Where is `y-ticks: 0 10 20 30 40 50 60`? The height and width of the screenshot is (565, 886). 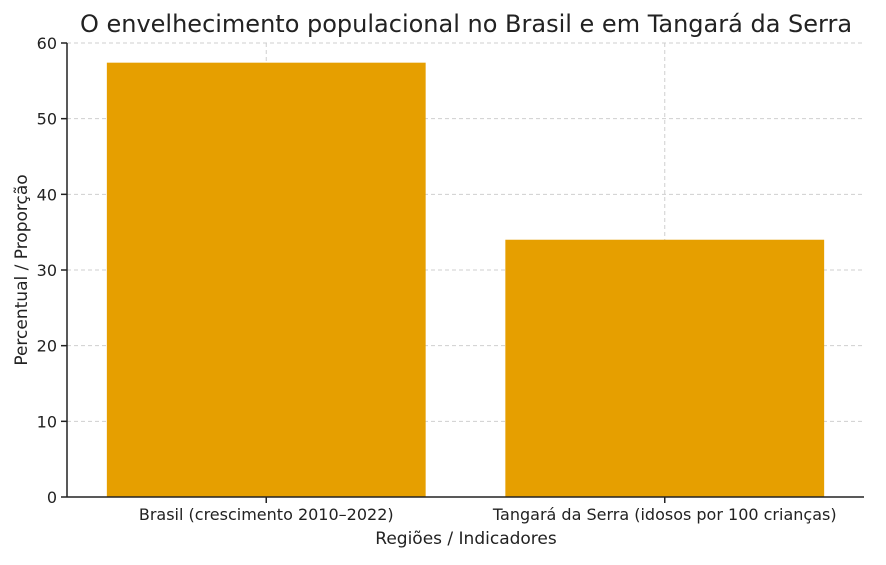 y-ticks: 0 10 20 30 40 50 60 is located at coordinates (52, 270).